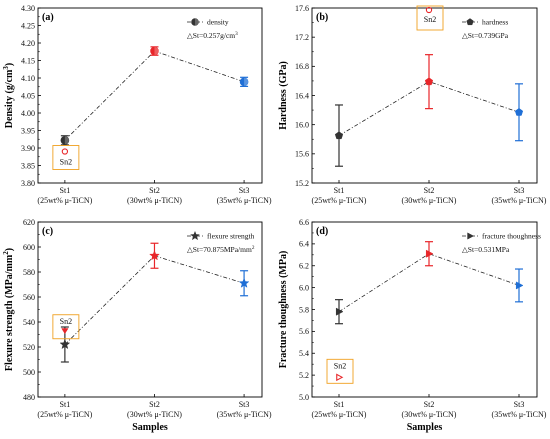 The width and height of the screenshot is (550, 439). I want to click on delta-annotation: △St=0.531MPa, so click(486, 249).